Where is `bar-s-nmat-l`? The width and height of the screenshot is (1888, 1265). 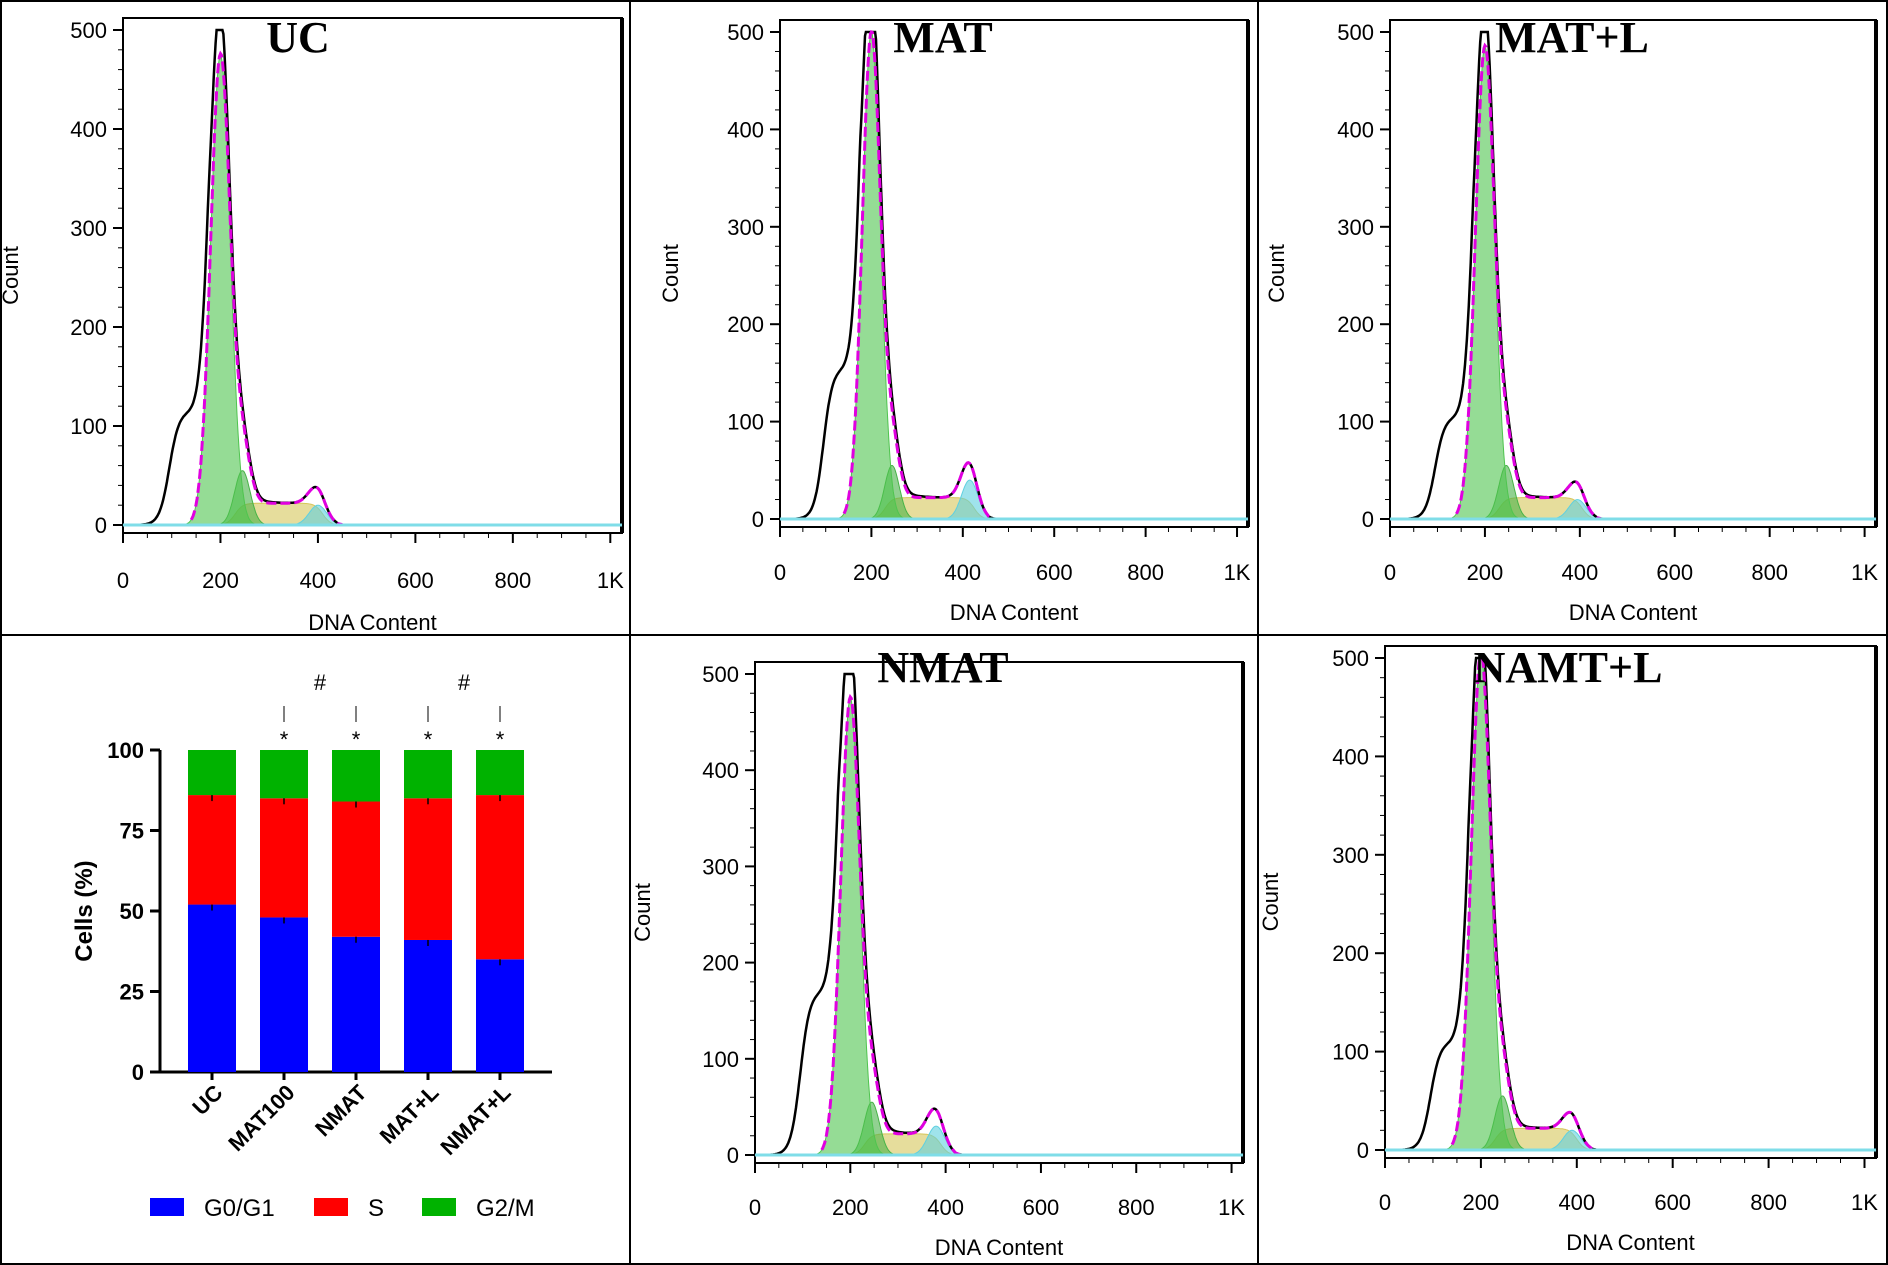
bar-s-nmat-l is located at coordinates (500, 877).